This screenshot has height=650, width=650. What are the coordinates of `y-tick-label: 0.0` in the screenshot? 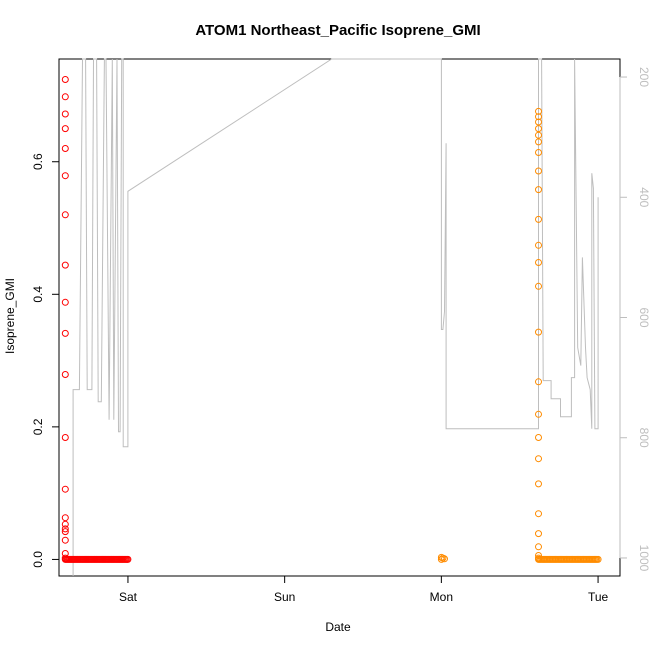 It's located at (38, 559).